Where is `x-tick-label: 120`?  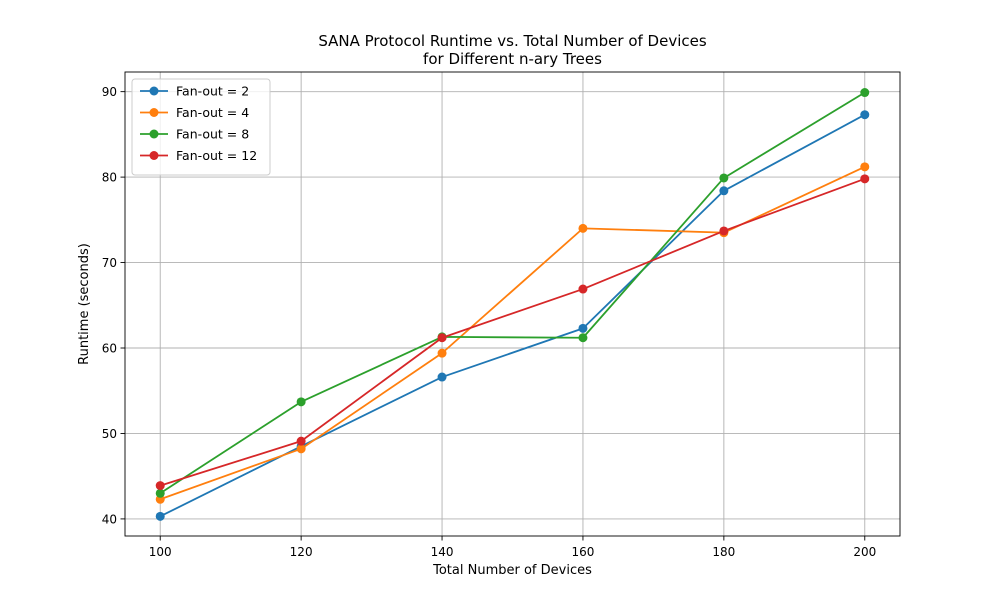 x-tick-label: 120 is located at coordinates (301, 552).